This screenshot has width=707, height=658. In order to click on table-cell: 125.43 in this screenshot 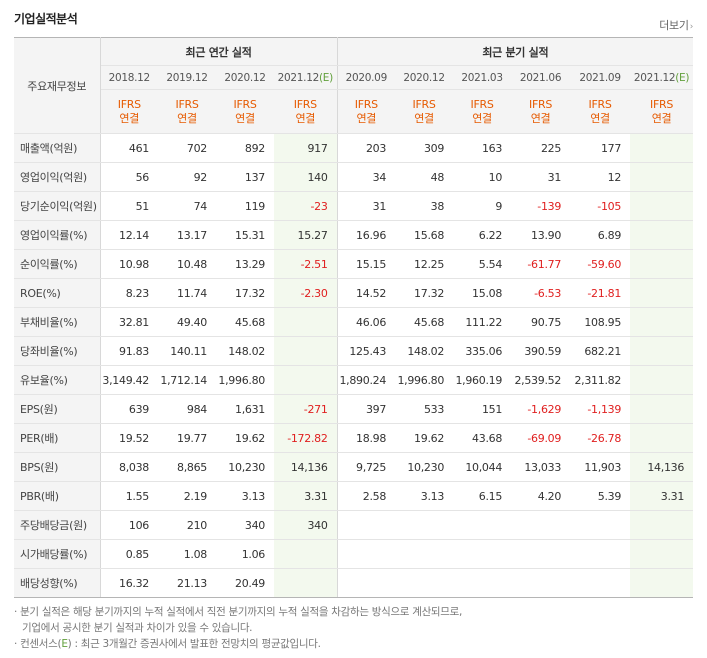, I will do `click(366, 351)`.